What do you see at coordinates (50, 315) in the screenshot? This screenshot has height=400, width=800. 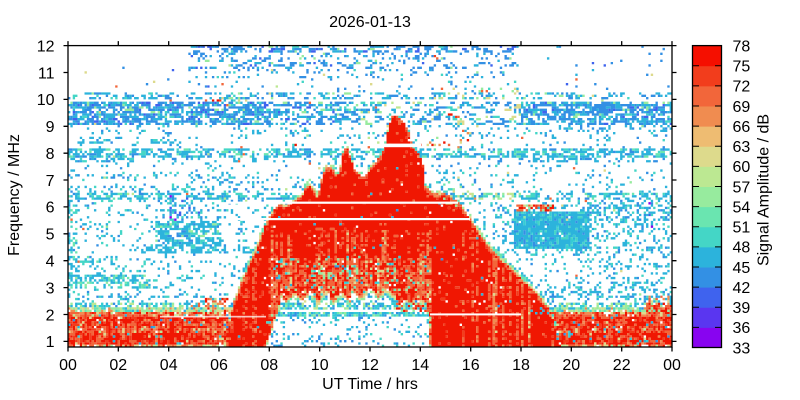 I see `svg-text: 2` at bounding box center [50, 315].